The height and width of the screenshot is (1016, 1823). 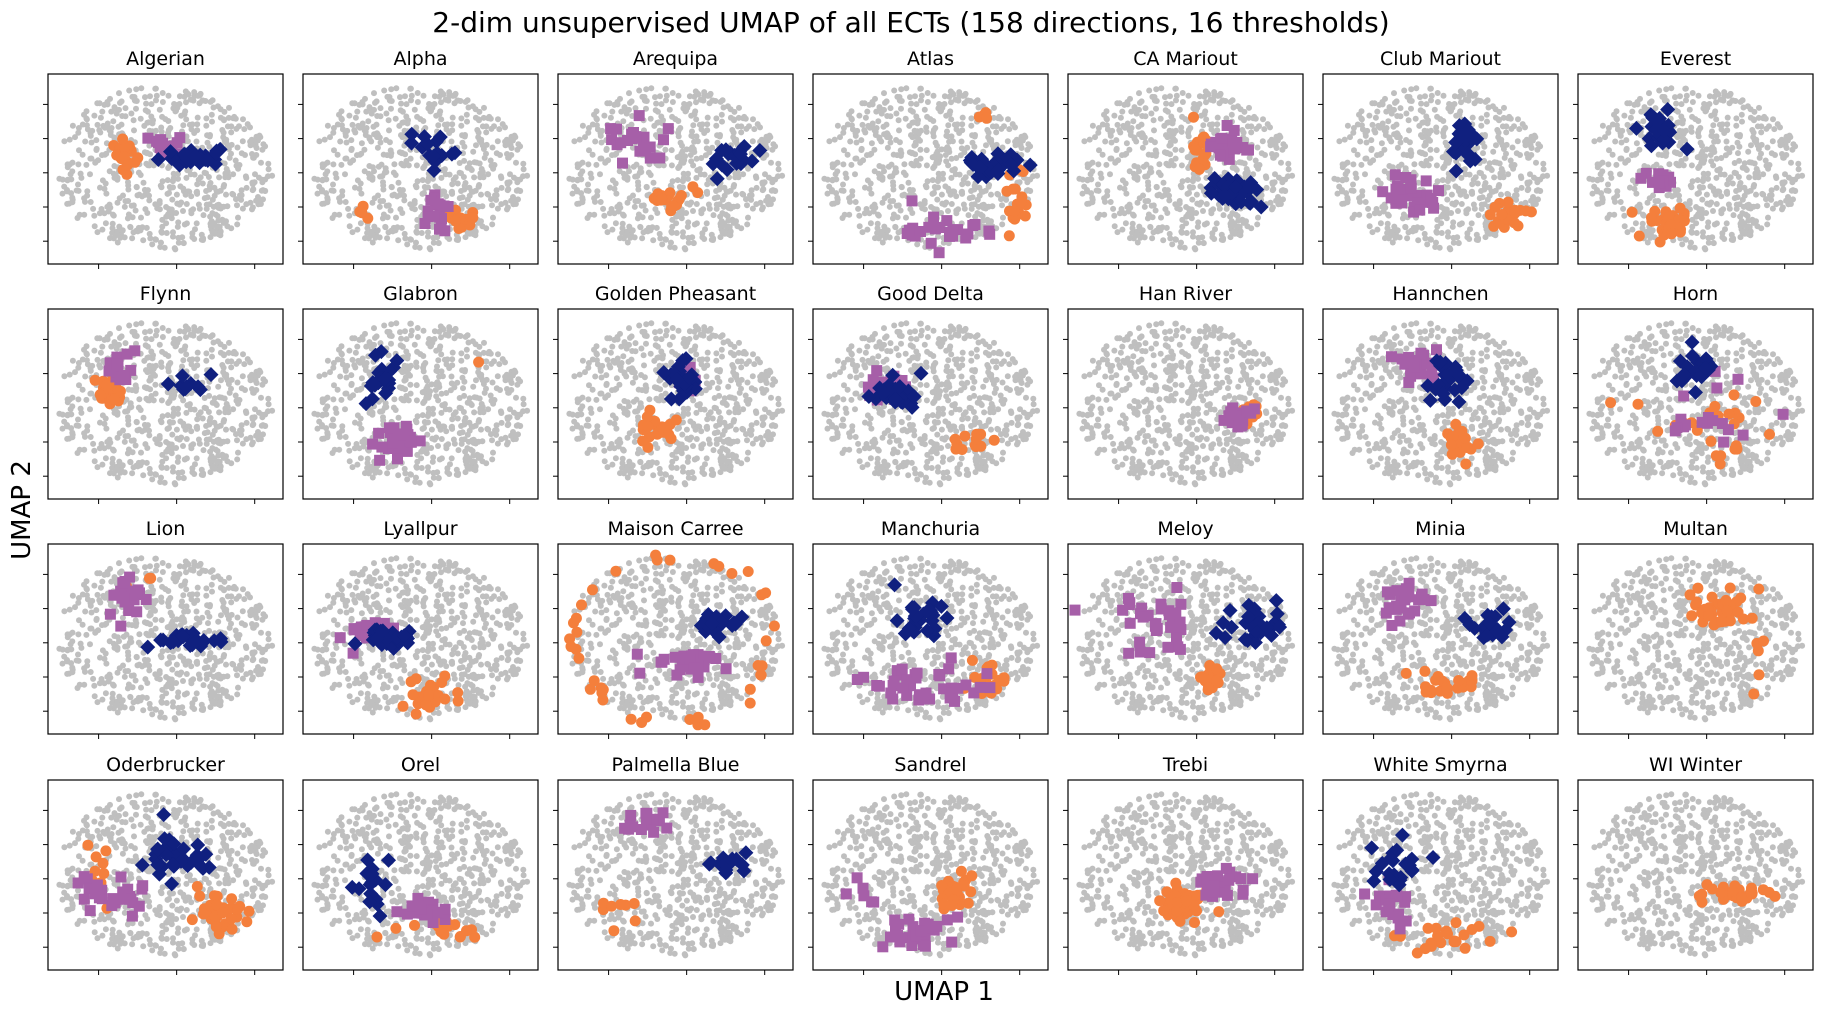 What do you see at coordinates (944, 992) in the screenshot?
I see `x-axis-label: UMAP 1` at bounding box center [944, 992].